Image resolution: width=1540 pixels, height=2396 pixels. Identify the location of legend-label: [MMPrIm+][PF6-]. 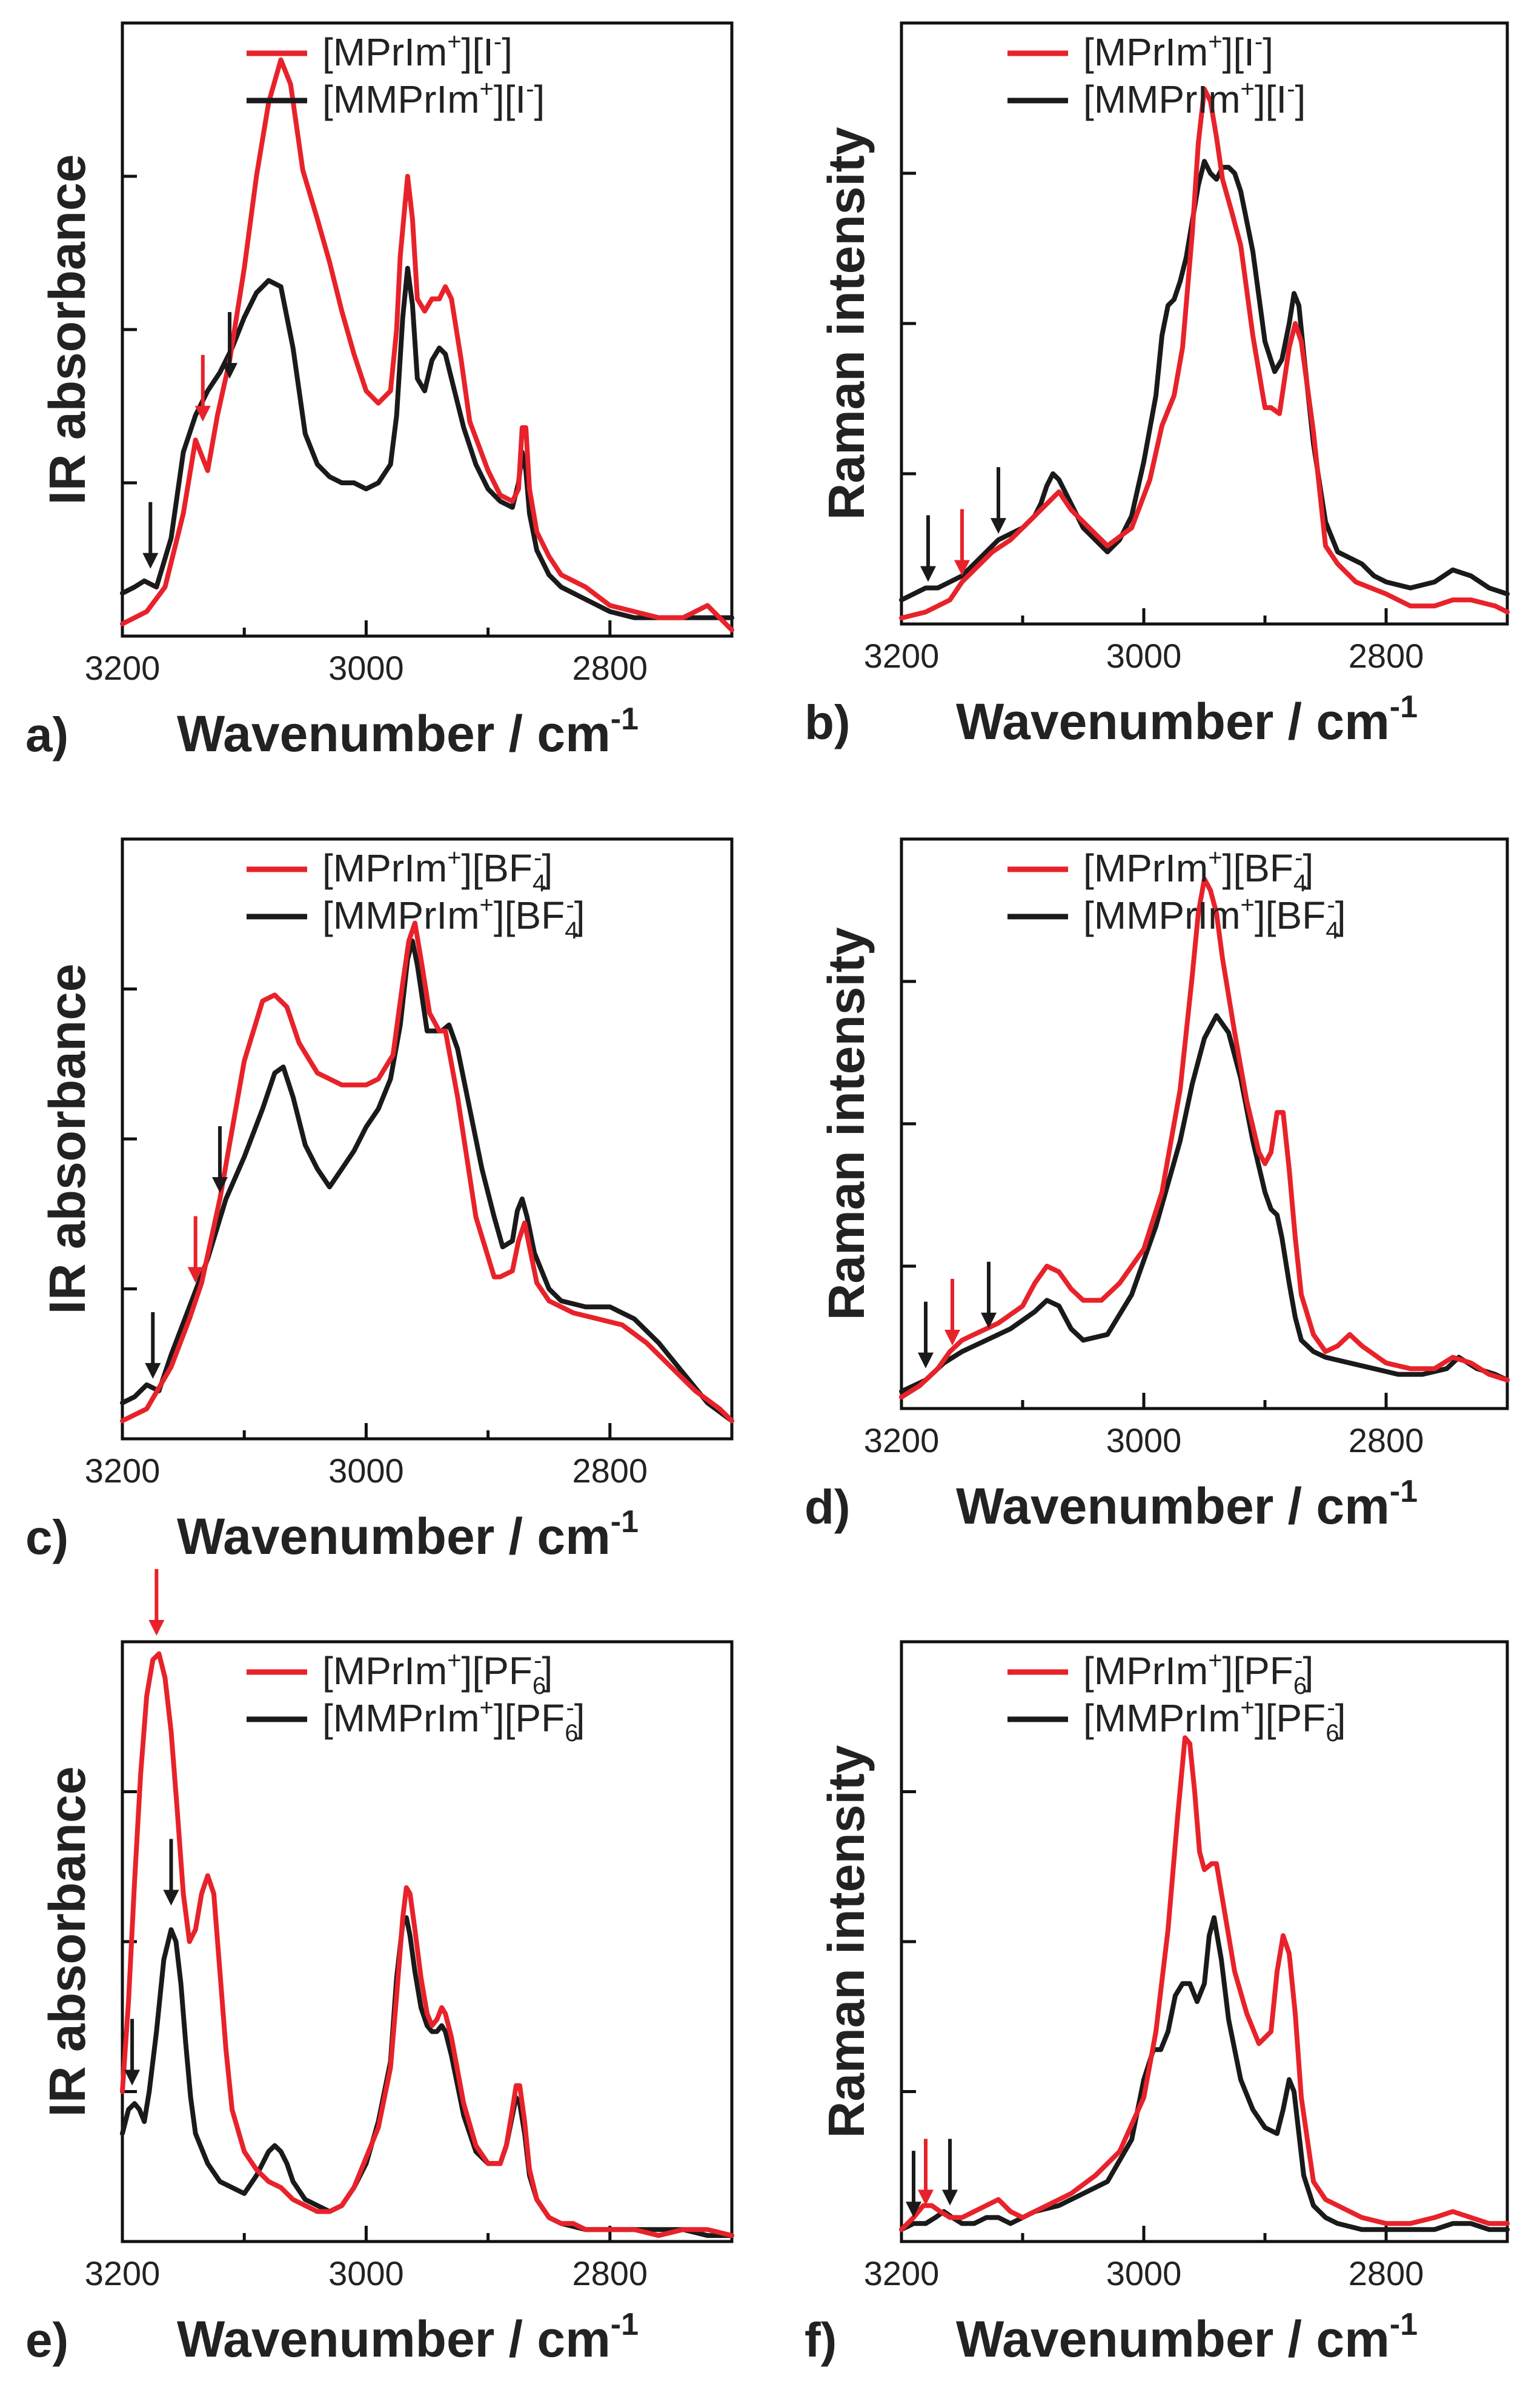
(1214, 1720).